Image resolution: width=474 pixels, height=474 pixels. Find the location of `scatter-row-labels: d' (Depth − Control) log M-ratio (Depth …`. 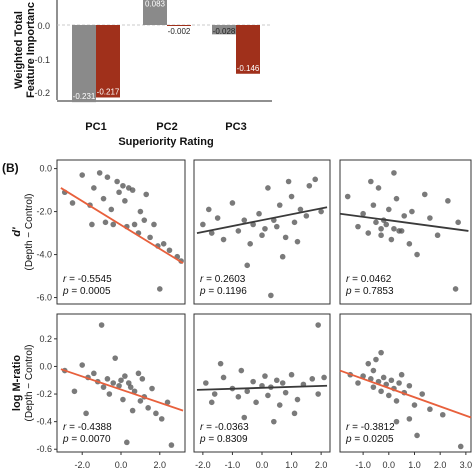

scatter-row-labels: d' (Depth − Control) log M-ratio (Depth … is located at coordinates (23, 308).